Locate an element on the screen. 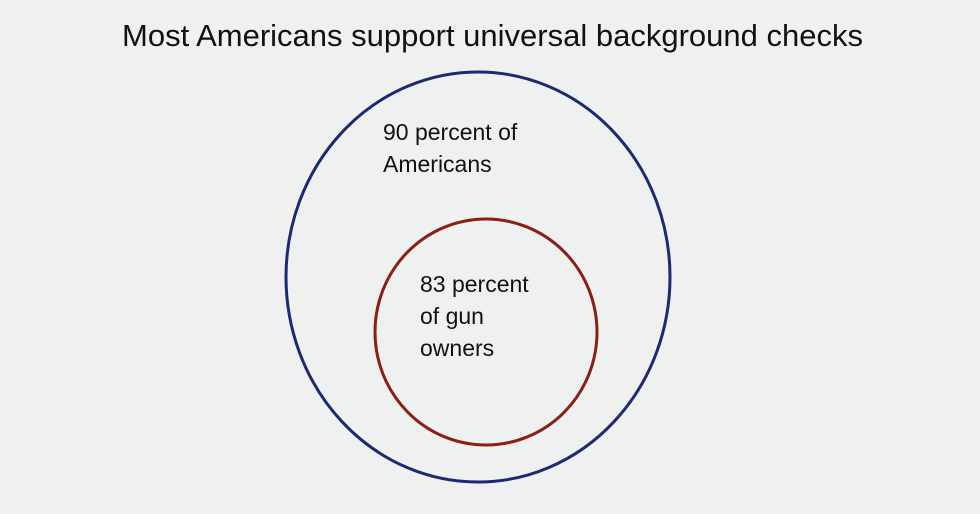  outer-circle-label: 90 percent of Americans is located at coordinates (450, 148).